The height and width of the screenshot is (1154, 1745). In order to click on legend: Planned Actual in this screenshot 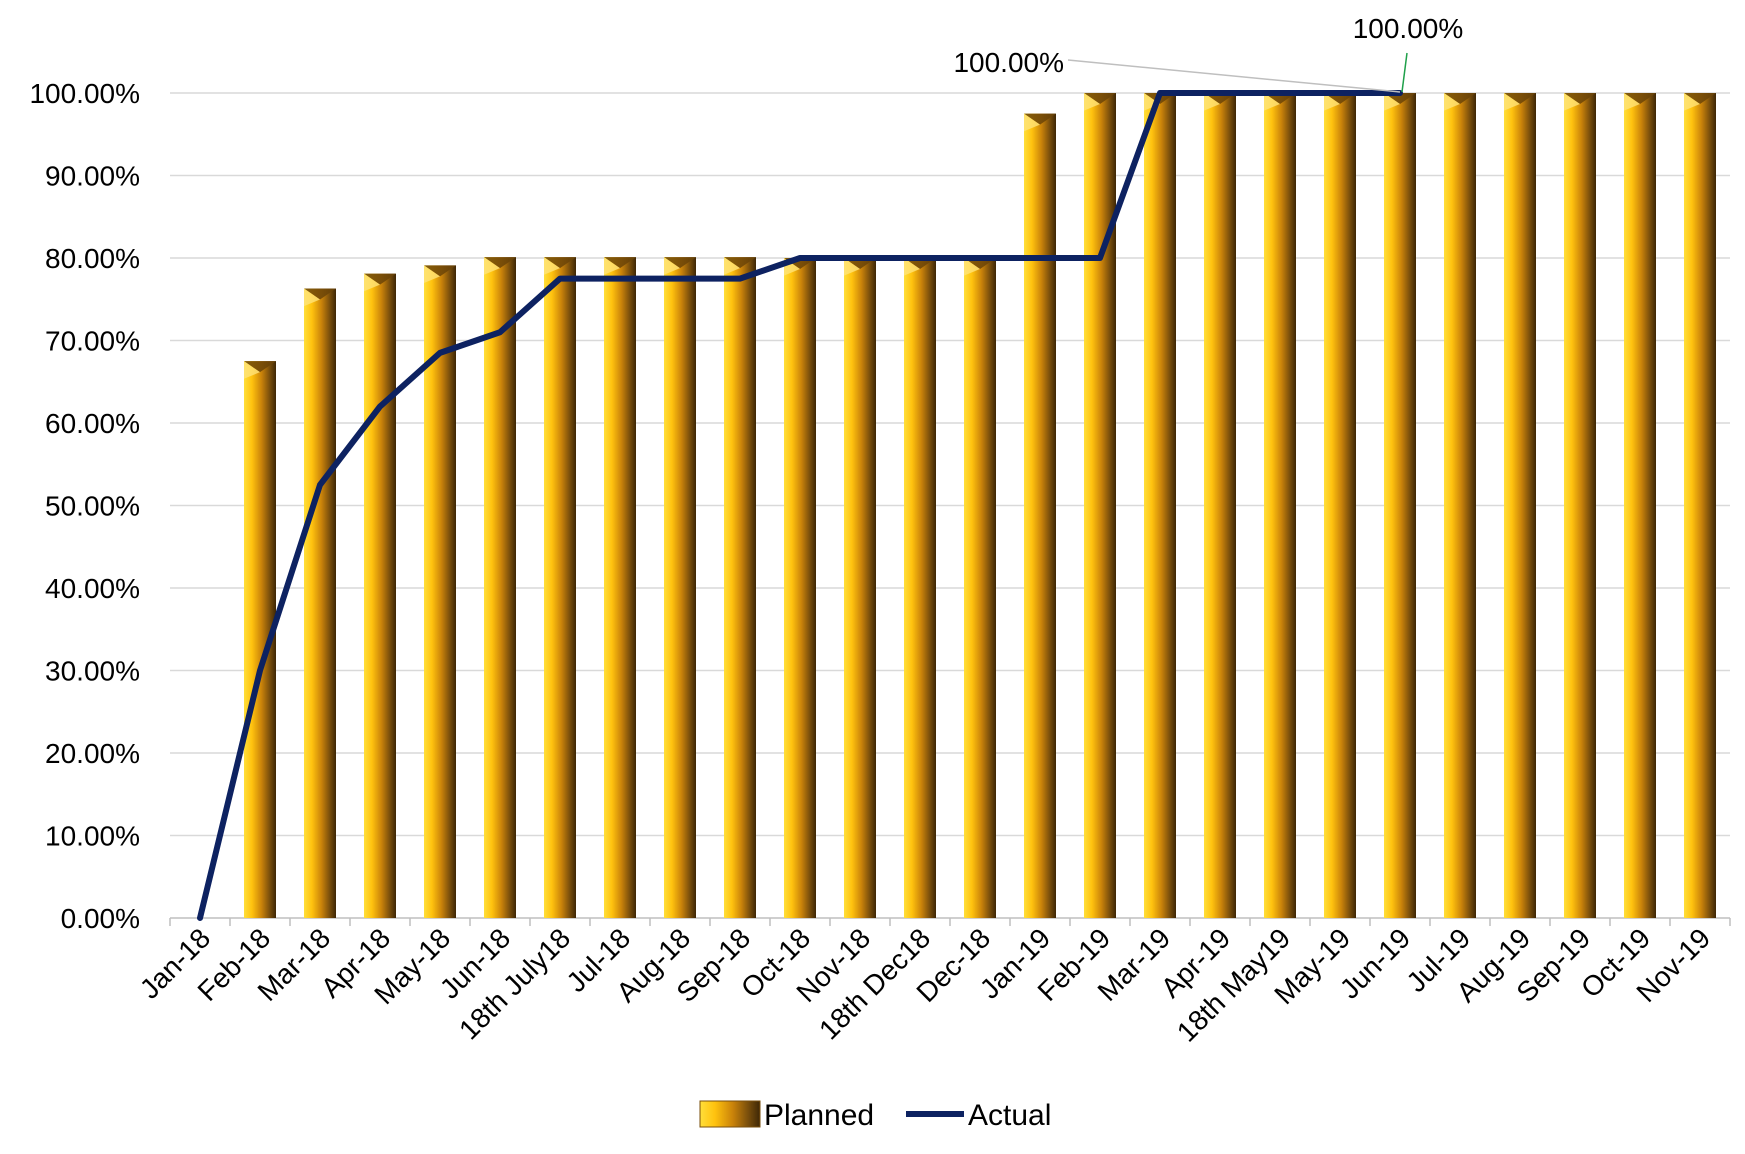, I will do `click(875, 1115)`.